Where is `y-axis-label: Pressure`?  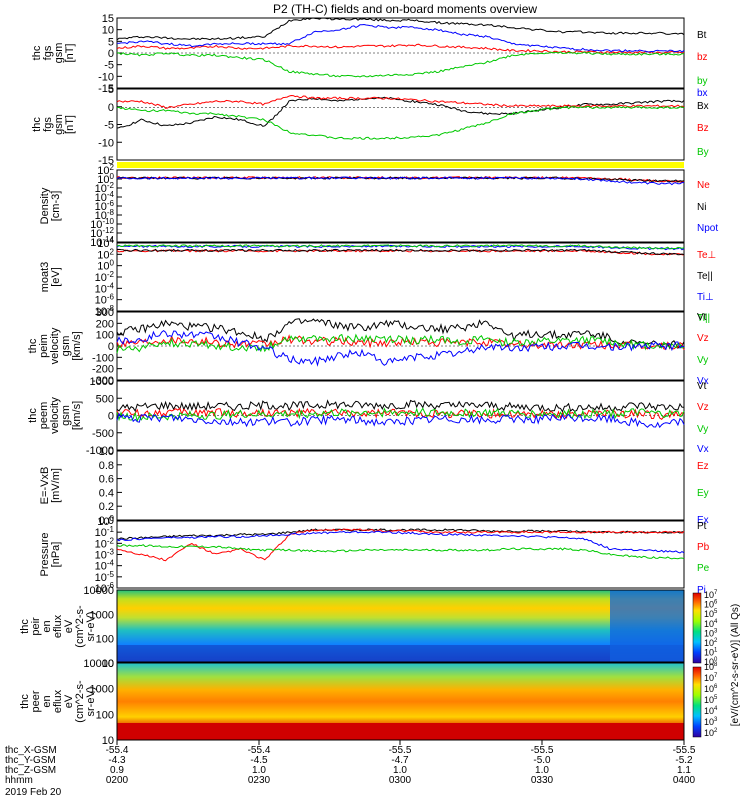
y-axis-label: Pressure is located at coordinates (45, 554).